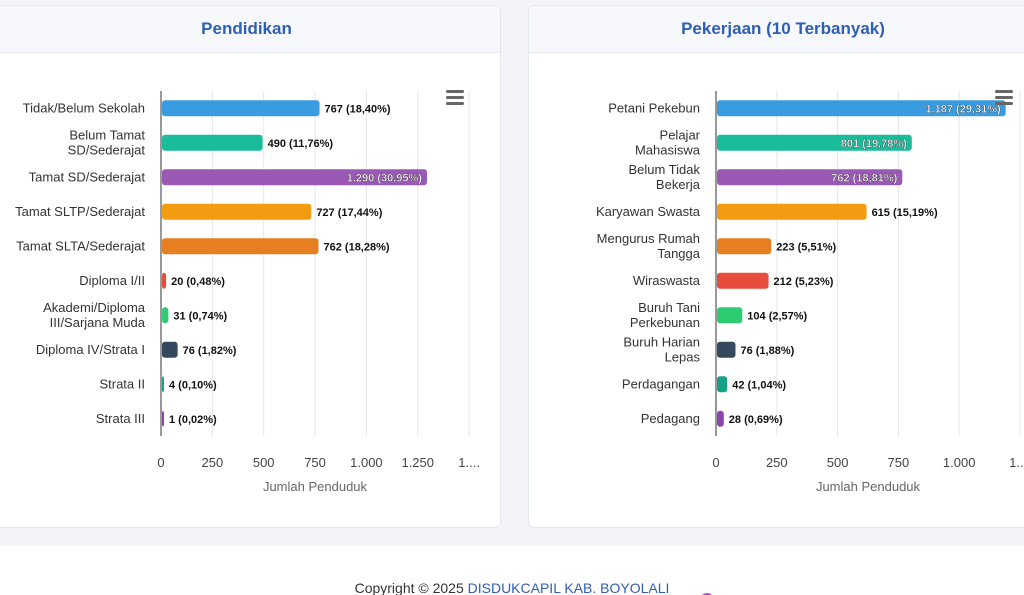  Describe the element at coordinates (357, 247) in the screenshot. I see `data-label: 762 (18,28%)` at that location.